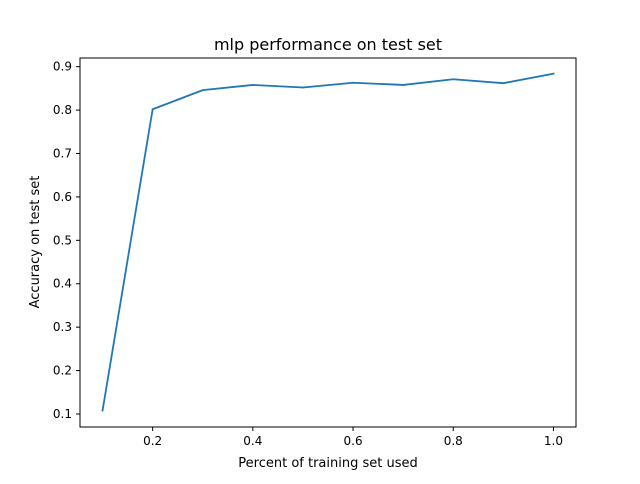  Describe the element at coordinates (353, 441) in the screenshot. I see `x-tick-label: 0.6` at that location.